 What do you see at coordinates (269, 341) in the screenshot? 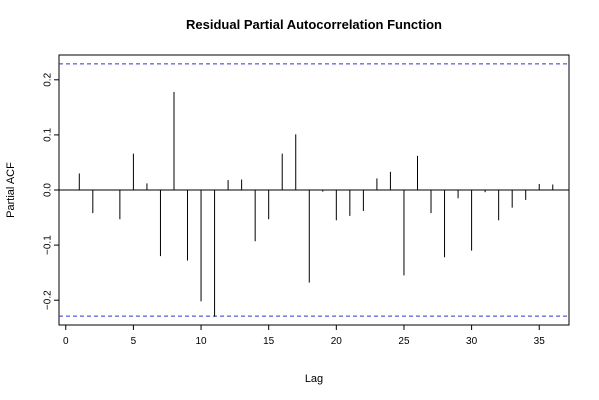
I see `x-tick-label: 15` at bounding box center [269, 341].